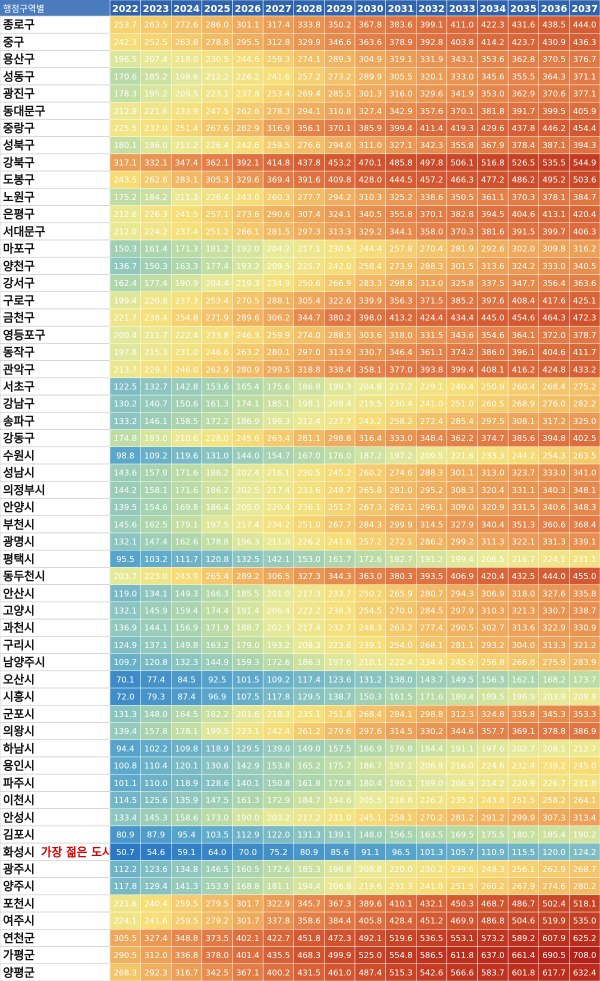  I want to click on value-label: 374.7, so click(492, 438).